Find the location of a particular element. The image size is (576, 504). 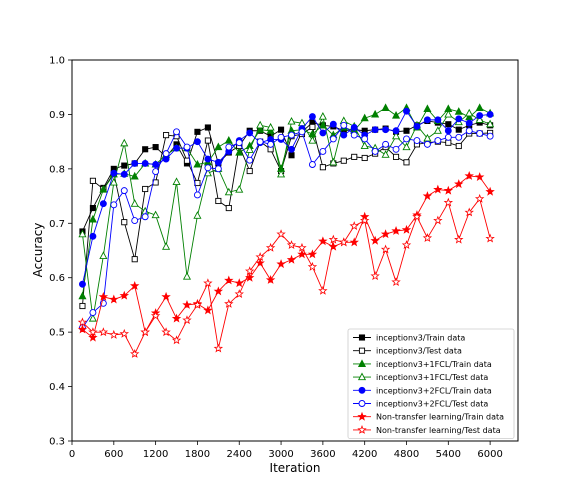

legend-label: inceptionv3/Test data is located at coordinates (419, 351).